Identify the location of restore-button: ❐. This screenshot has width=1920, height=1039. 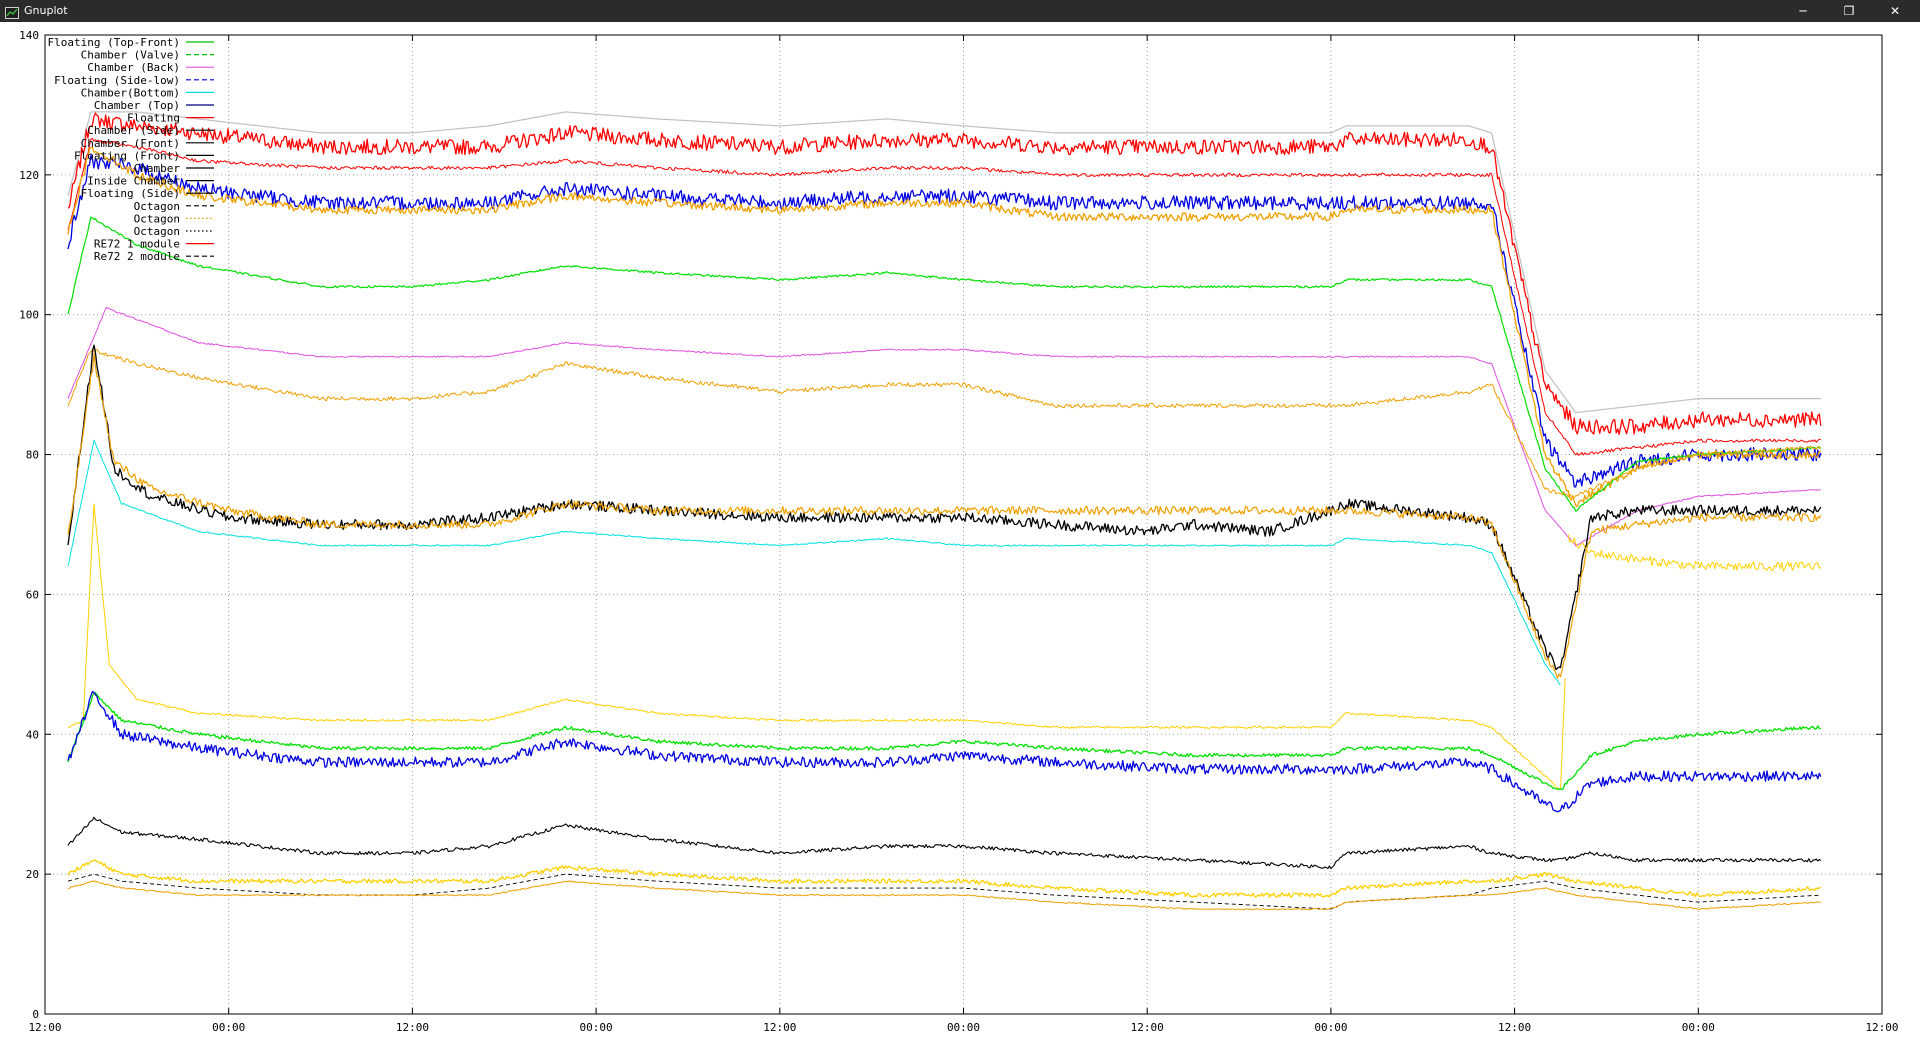
(1849, 11).